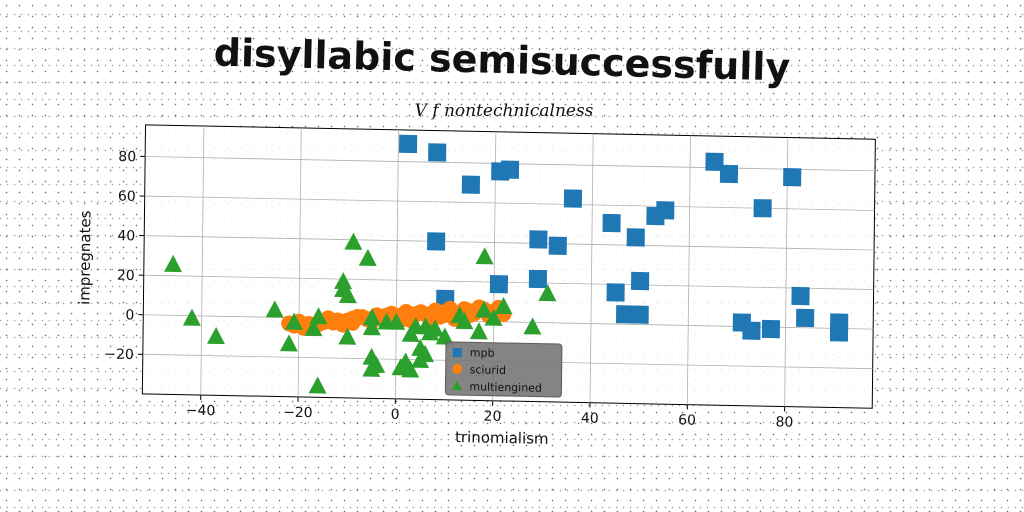 The height and width of the screenshot is (512, 1024). Describe the element at coordinates (119, 355) in the screenshot. I see `y-tick-label: −20` at that location.